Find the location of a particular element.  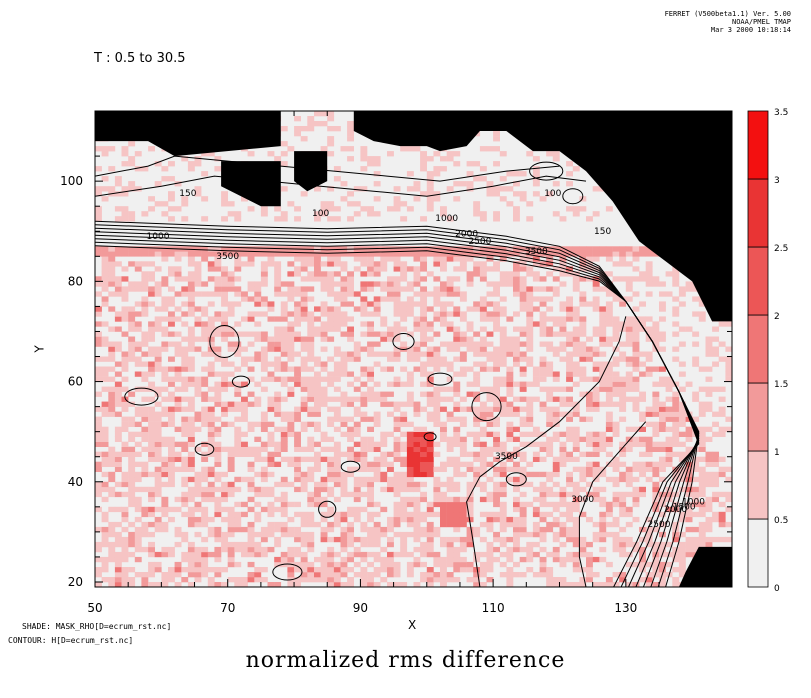

contour-label: 2000 is located at coordinates (675, 510).